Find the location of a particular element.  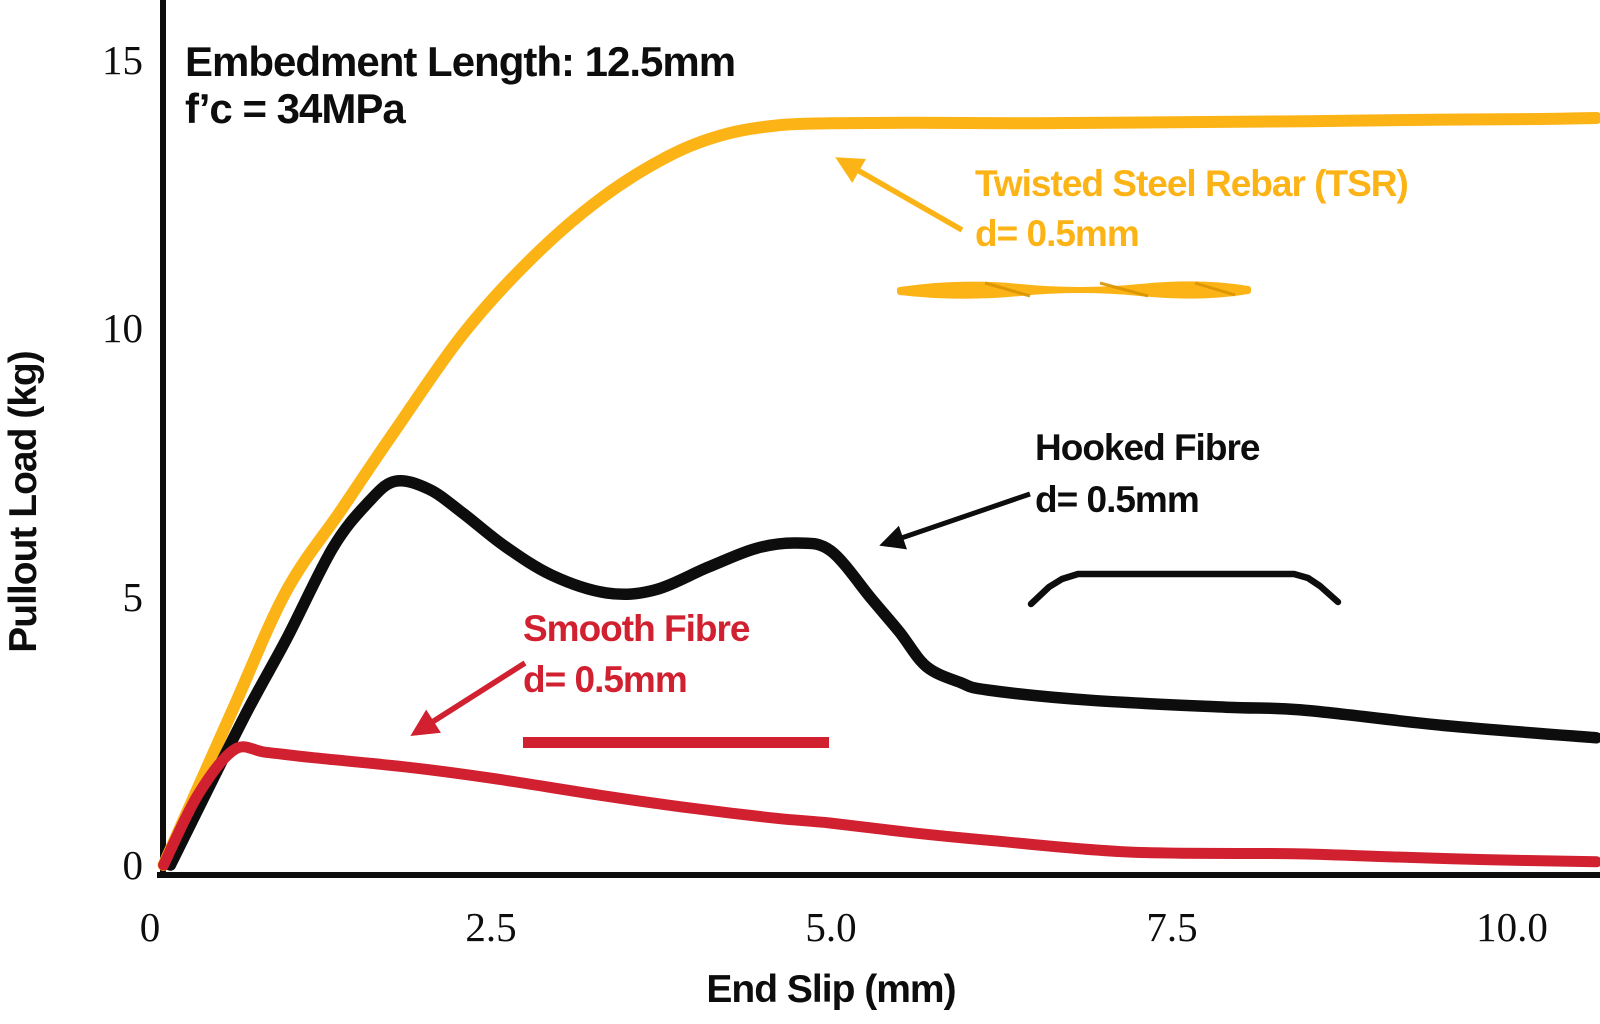

smooth-fibre-label: Smooth Fibre is located at coordinates (636, 628).